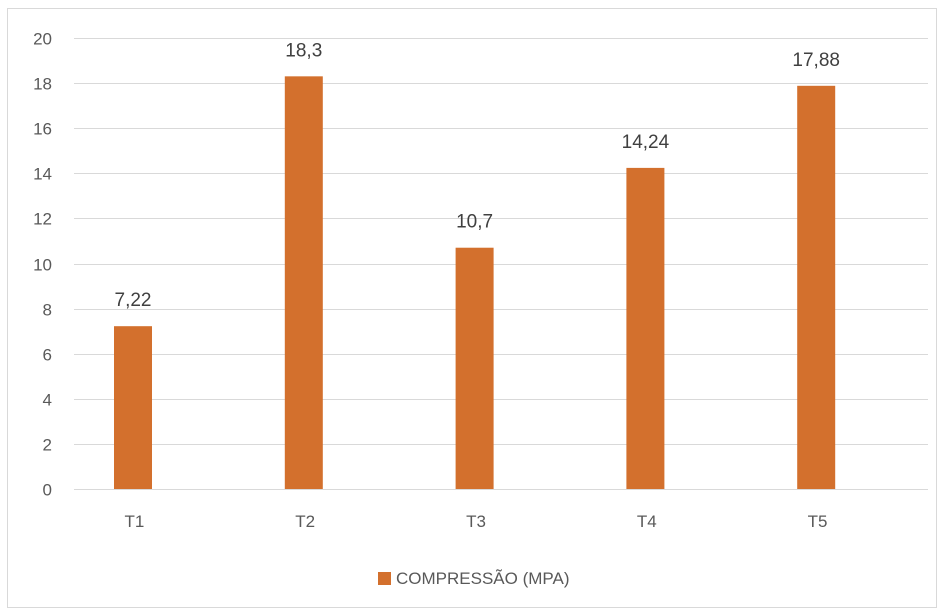  What do you see at coordinates (47, 355) in the screenshot?
I see `y-tick-label: 6` at bounding box center [47, 355].